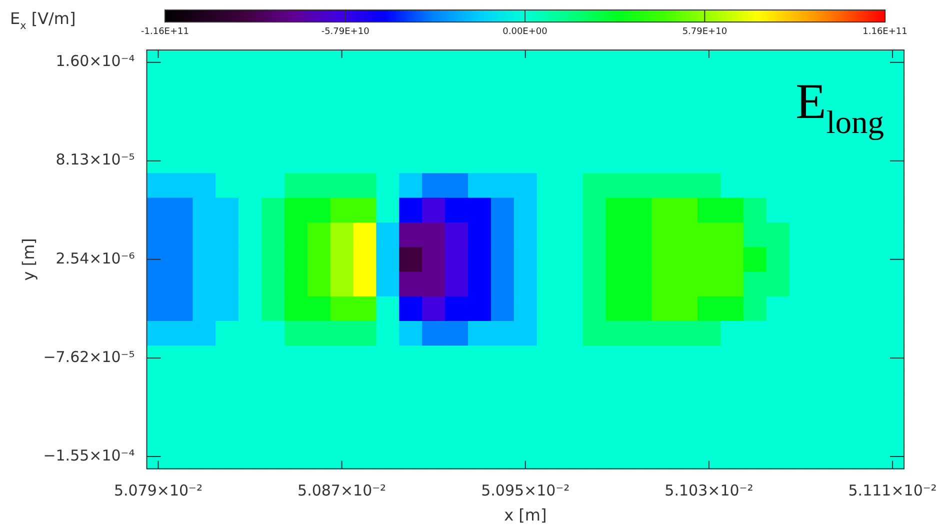 The image size is (952, 528). Describe the element at coordinates (95, 61) in the screenshot. I see `y-tick-label: 1.60×10⁻⁴` at that location.